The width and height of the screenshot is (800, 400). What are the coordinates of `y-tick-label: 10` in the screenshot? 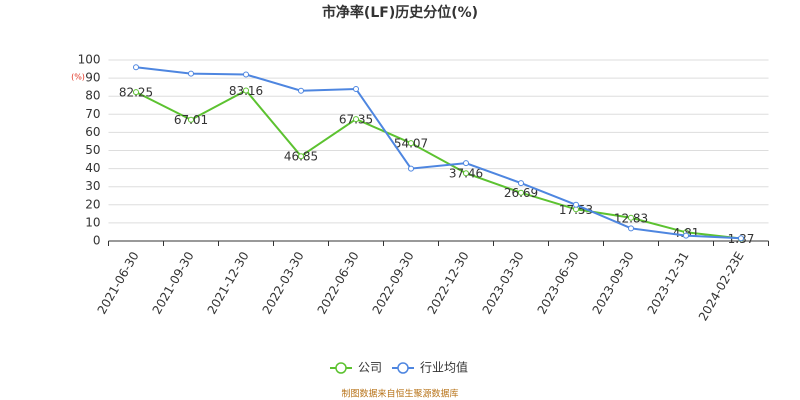 It's located at (92, 222).